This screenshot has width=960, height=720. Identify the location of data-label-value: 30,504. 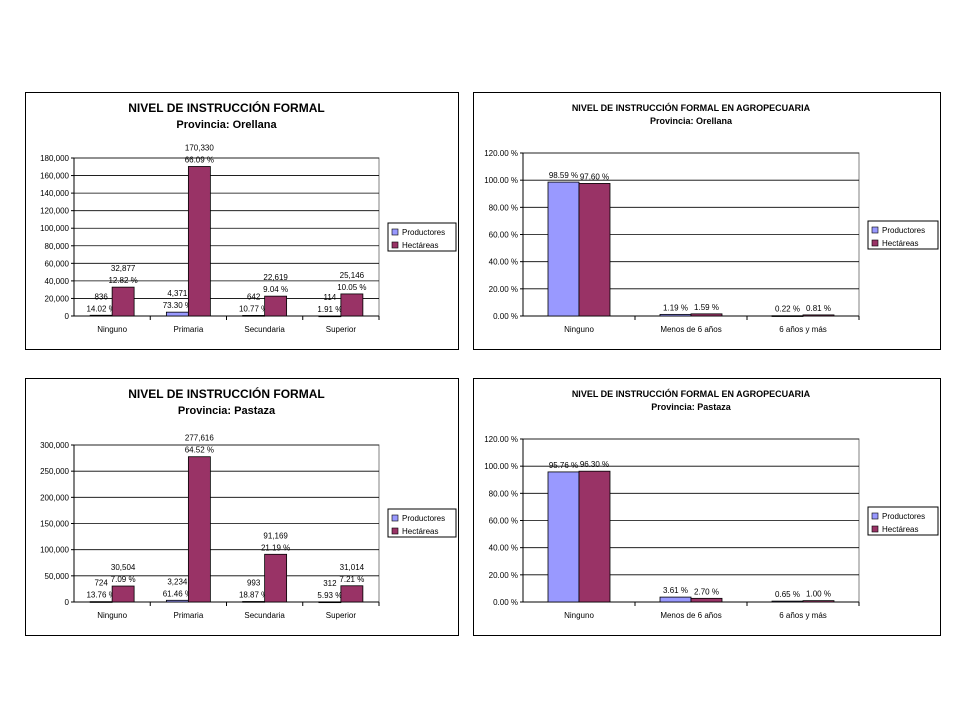
(123, 567).